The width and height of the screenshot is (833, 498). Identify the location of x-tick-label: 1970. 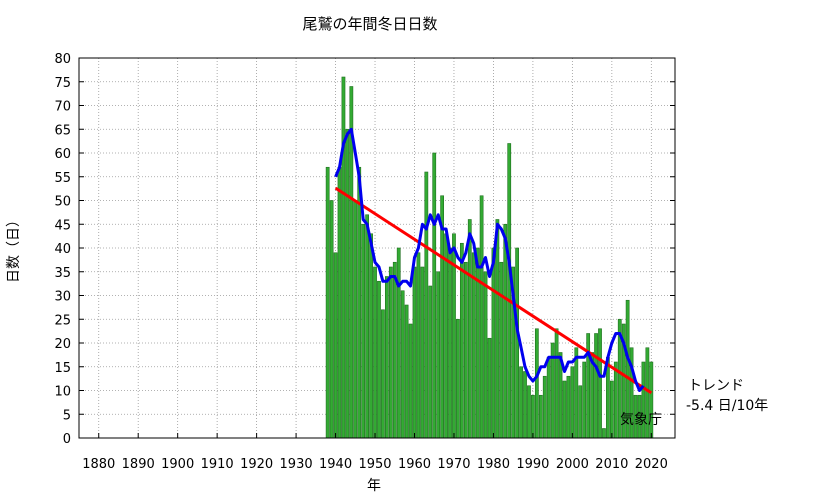
(453, 464).